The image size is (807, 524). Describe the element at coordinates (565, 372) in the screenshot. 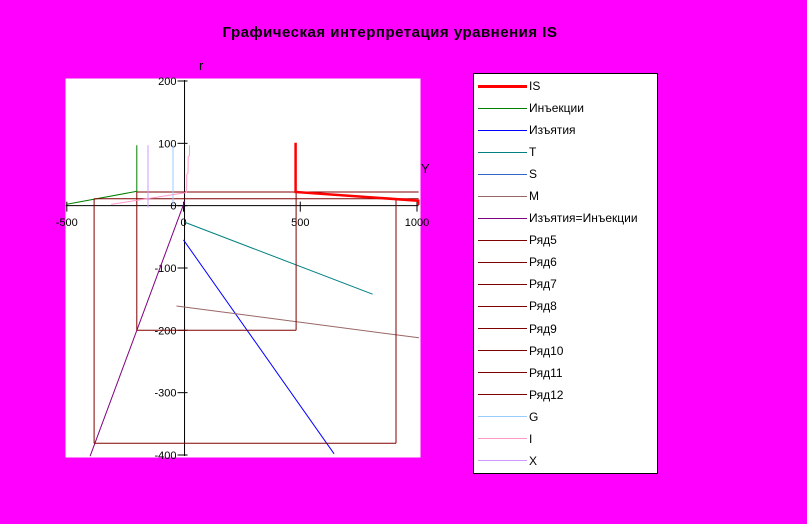

I see `legend-item-14: Ряд11` at that location.